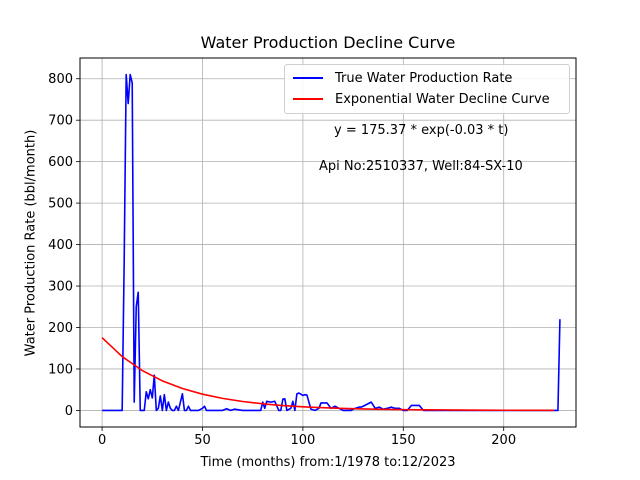 The height and width of the screenshot is (480, 640). Describe the element at coordinates (503, 440) in the screenshot. I see `x-tick-label: 200` at that location.